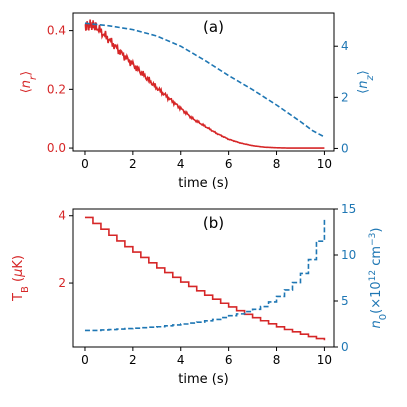 The width and height of the screenshot is (407, 407). Describe the element at coordinates (348, 255) in the screenshot. I see `y-right-tick-label: 10` at that location.